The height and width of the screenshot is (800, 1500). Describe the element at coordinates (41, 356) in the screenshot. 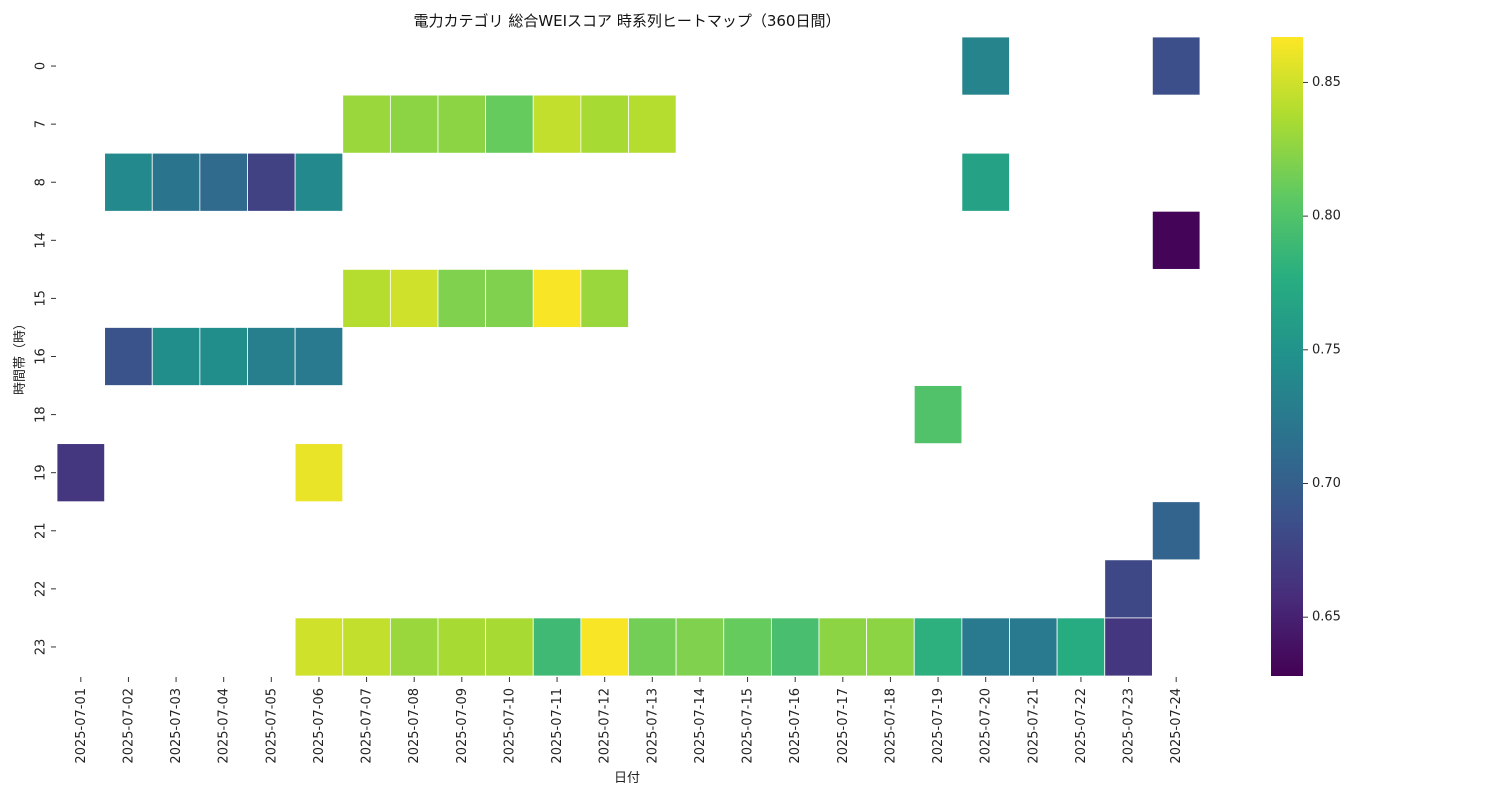

I see `y-tick-label: 16` at that location.